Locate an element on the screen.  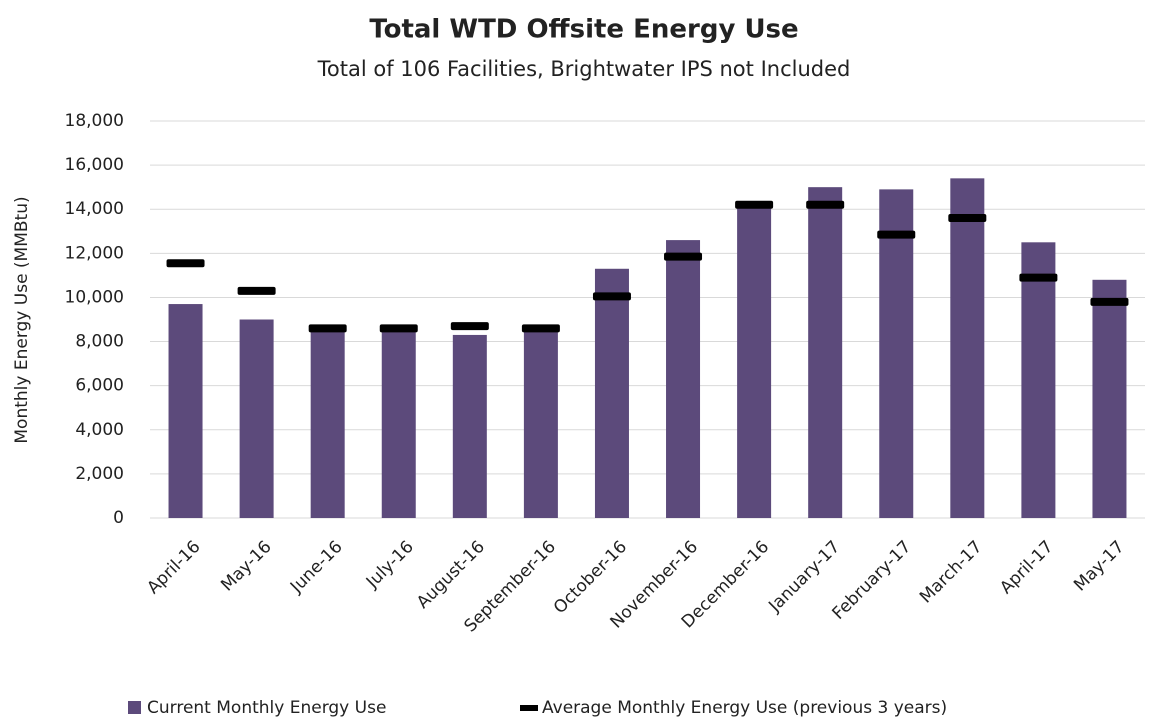
y-tick-label: 12,000 is located at coordinates (94, 253).